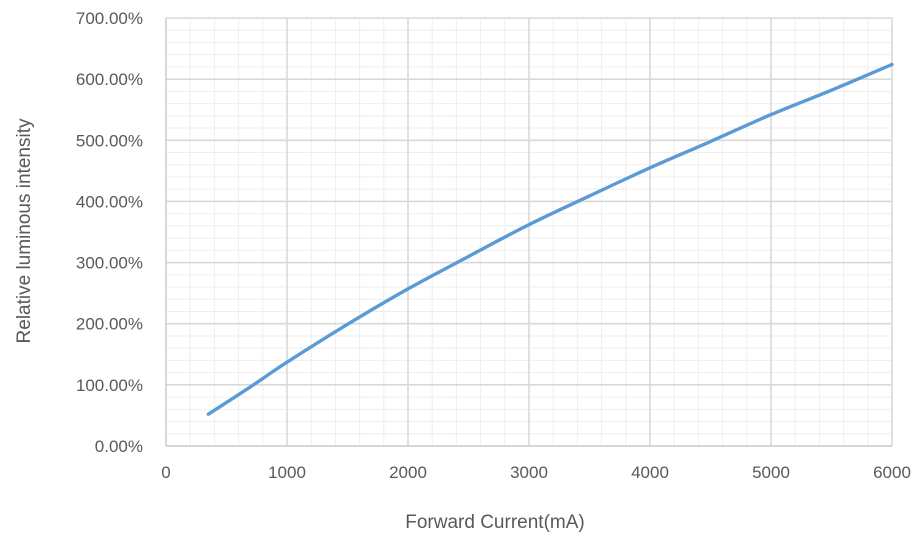 This screenshot has width=920, height=536. I want to click on y-tick-label: 0.00%, so click(119, 446).